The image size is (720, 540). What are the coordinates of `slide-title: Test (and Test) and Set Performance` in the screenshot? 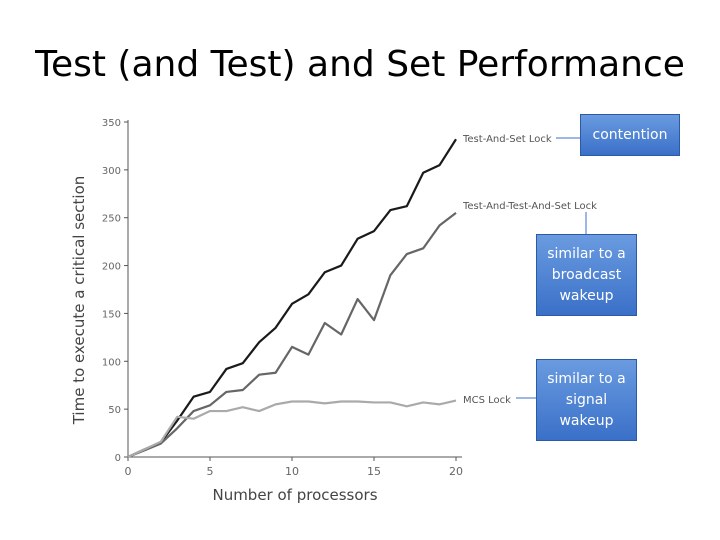 It's located at (360, 64).